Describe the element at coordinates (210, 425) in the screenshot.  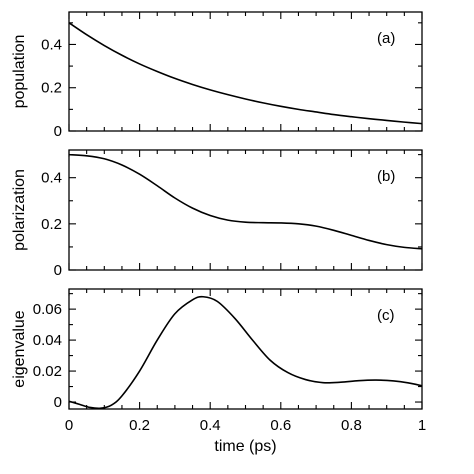
I see `x-tick-label: 0.4` at that location.